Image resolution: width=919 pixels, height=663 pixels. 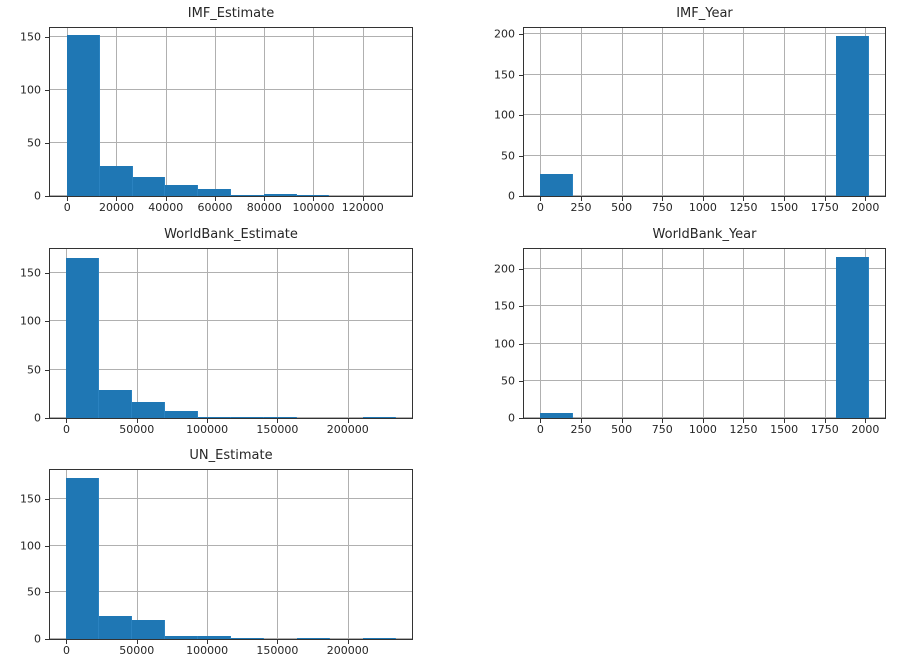 I want to click on chart-title: IMF_Estimate, so click(x=231, y=13).